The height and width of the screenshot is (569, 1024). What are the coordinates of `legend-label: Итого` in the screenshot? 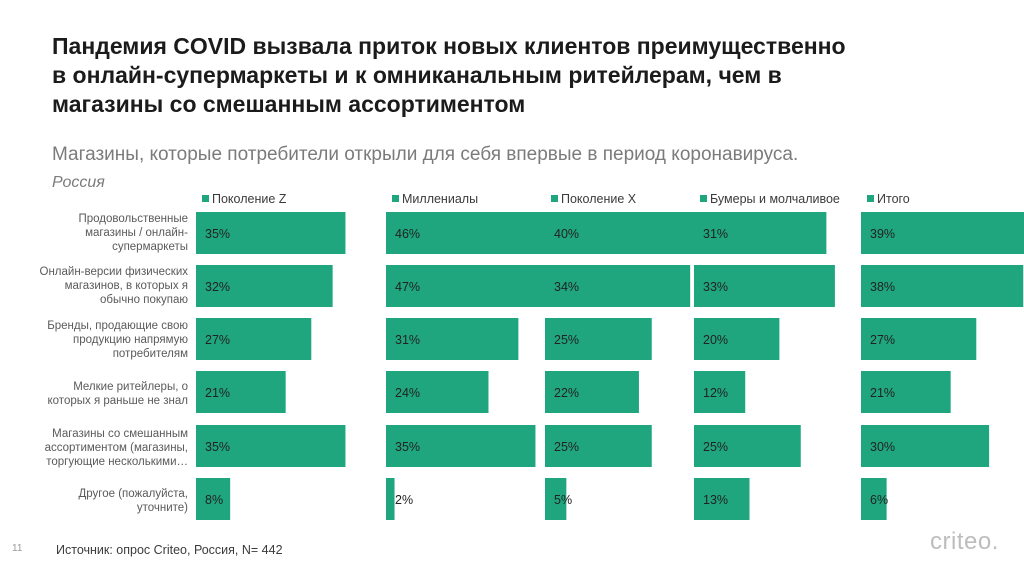 It's located at (893, 199).